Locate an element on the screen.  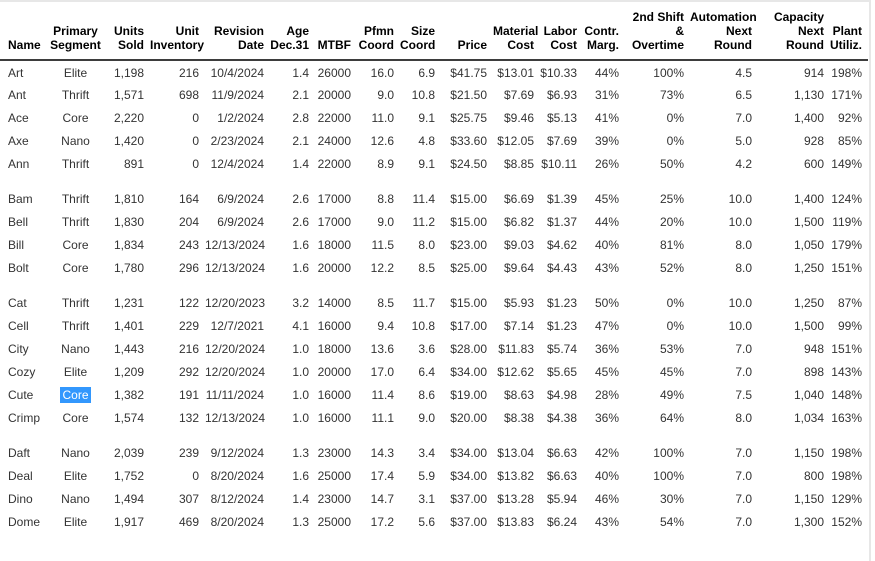
cell-age-dec31: 1.4 is located at coordinates (300, 498).